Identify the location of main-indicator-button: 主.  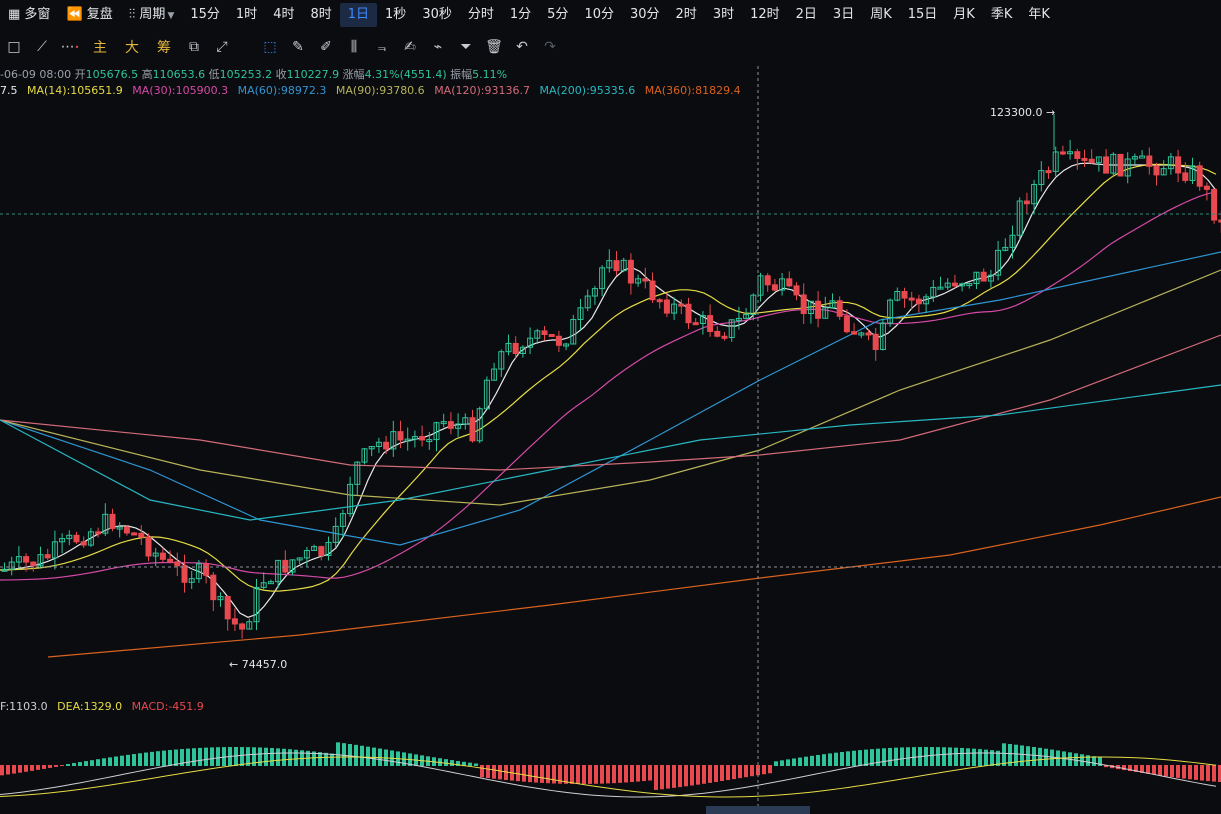
(100, 48).